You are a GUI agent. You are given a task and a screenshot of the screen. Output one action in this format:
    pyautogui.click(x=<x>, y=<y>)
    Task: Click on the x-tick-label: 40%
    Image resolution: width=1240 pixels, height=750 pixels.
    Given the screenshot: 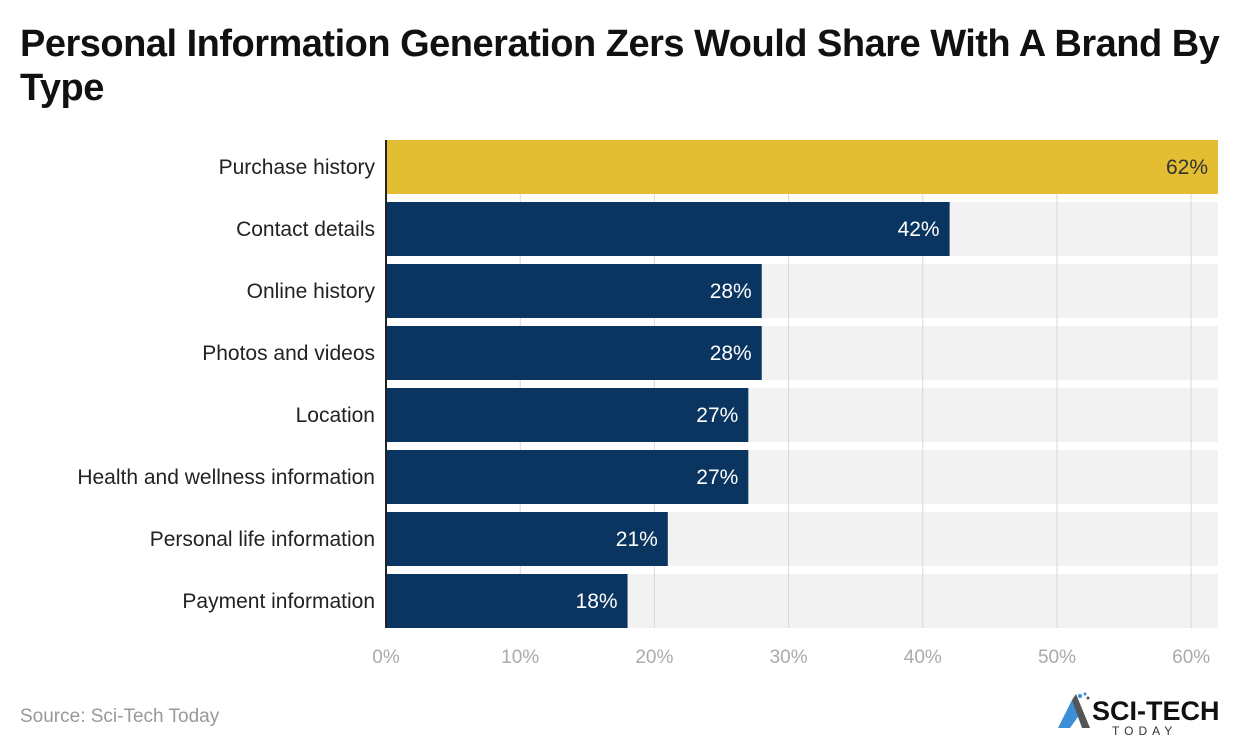 What is the action you would take?
    pyautogui.click(x=923, y=657)
    